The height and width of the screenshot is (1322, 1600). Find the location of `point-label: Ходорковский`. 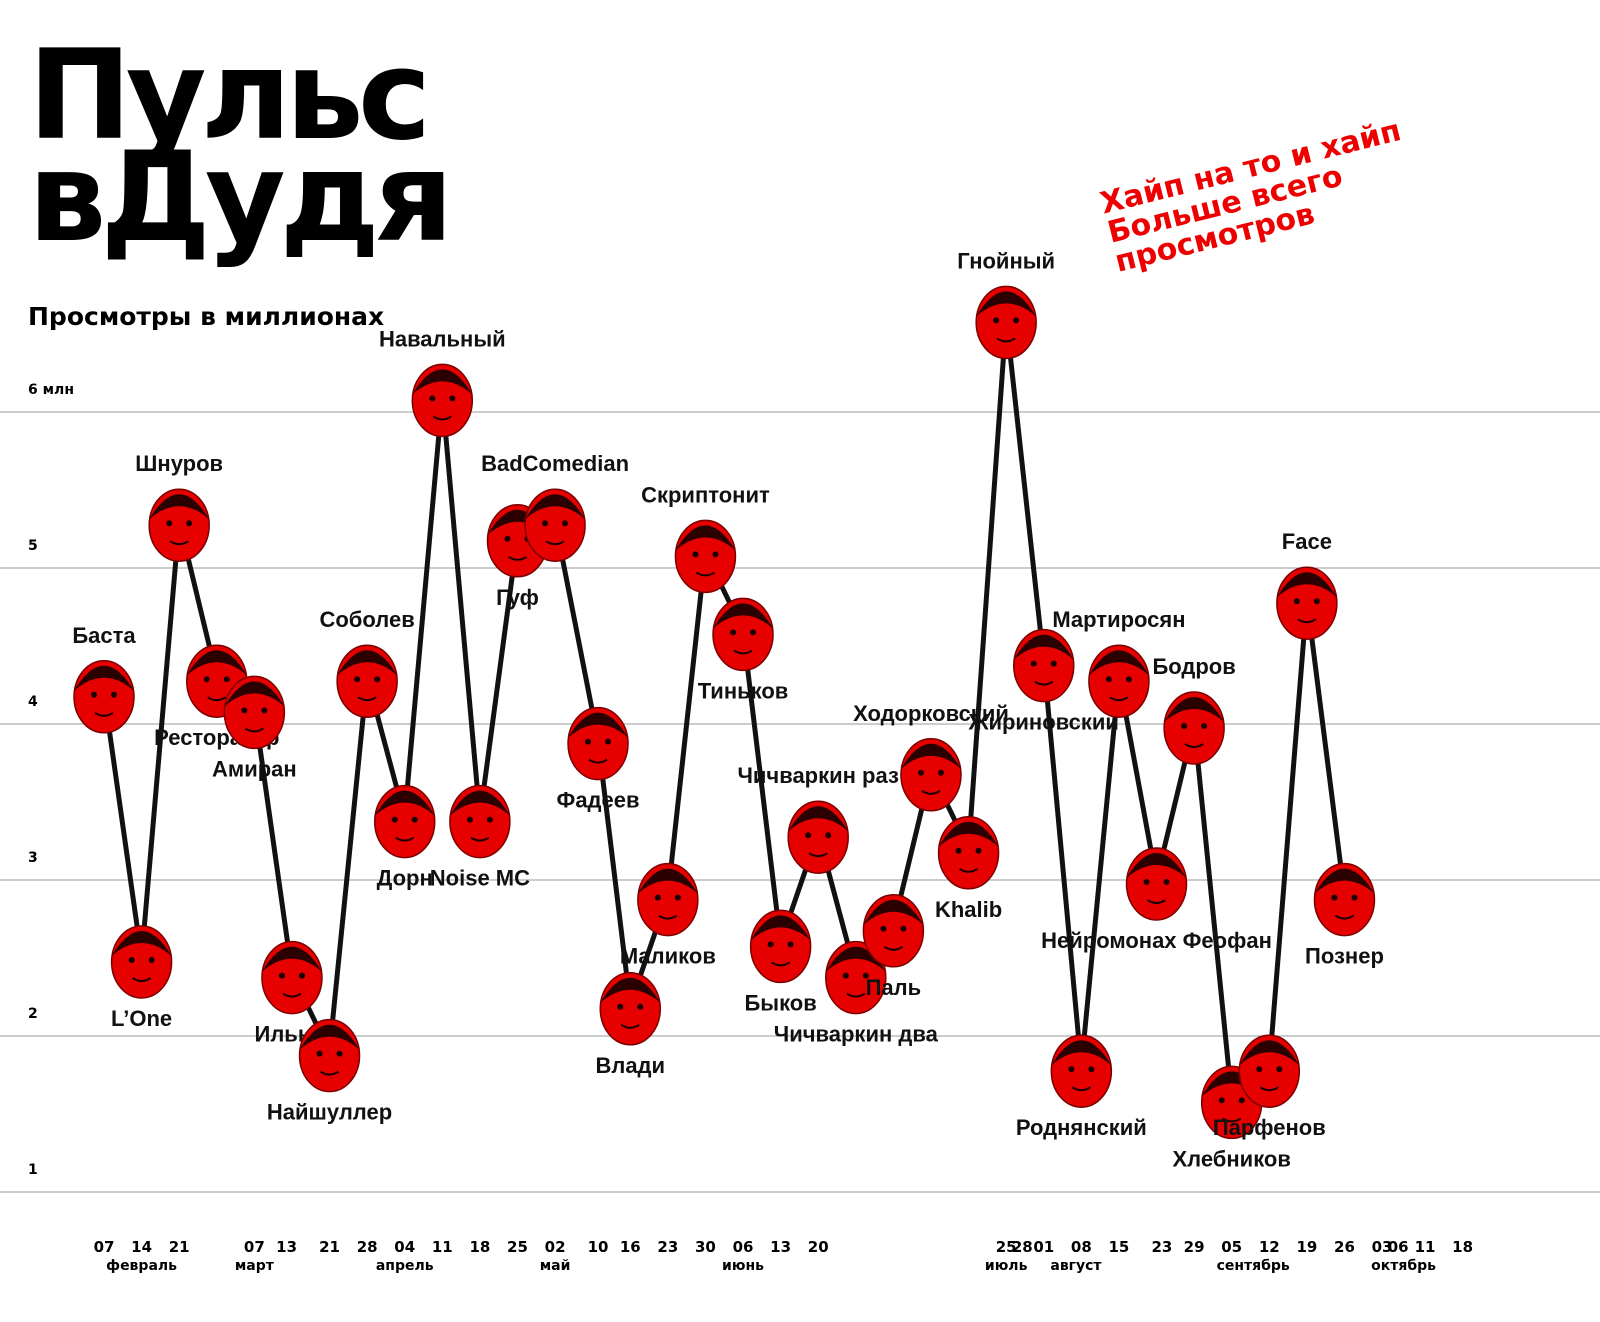

point-label: Ходорковский is located at coordinates (931, 713).